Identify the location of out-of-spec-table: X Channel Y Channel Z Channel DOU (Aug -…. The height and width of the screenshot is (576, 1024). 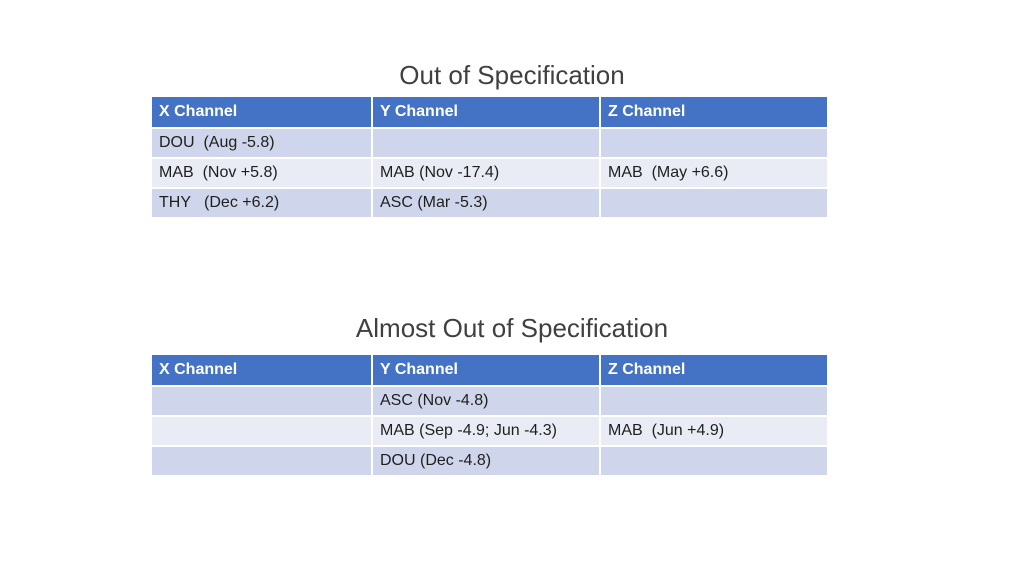
(489, 158).